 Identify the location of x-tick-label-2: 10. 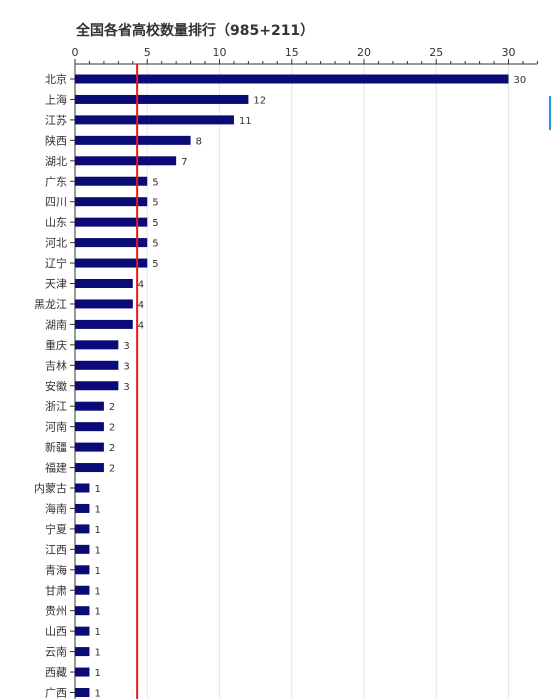
(220, 52).